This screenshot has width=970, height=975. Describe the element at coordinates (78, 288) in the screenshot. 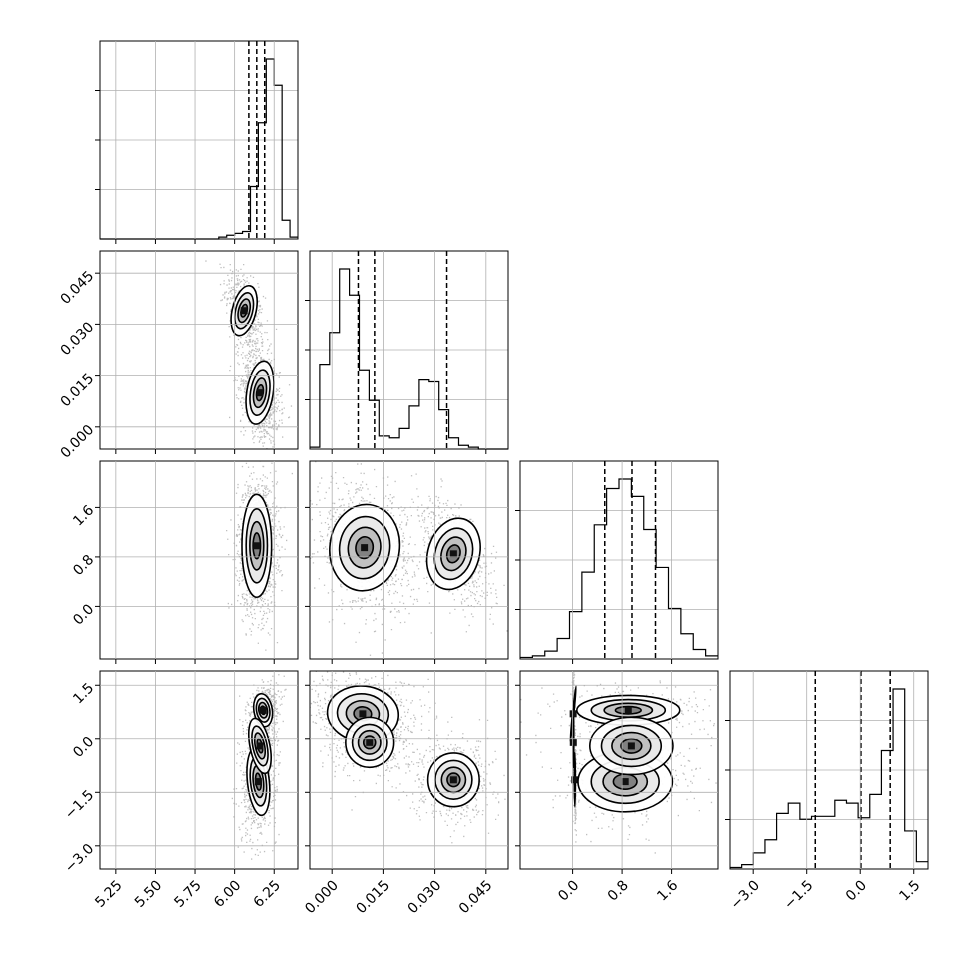

I see `y-tick-label: 0.045` at that location.